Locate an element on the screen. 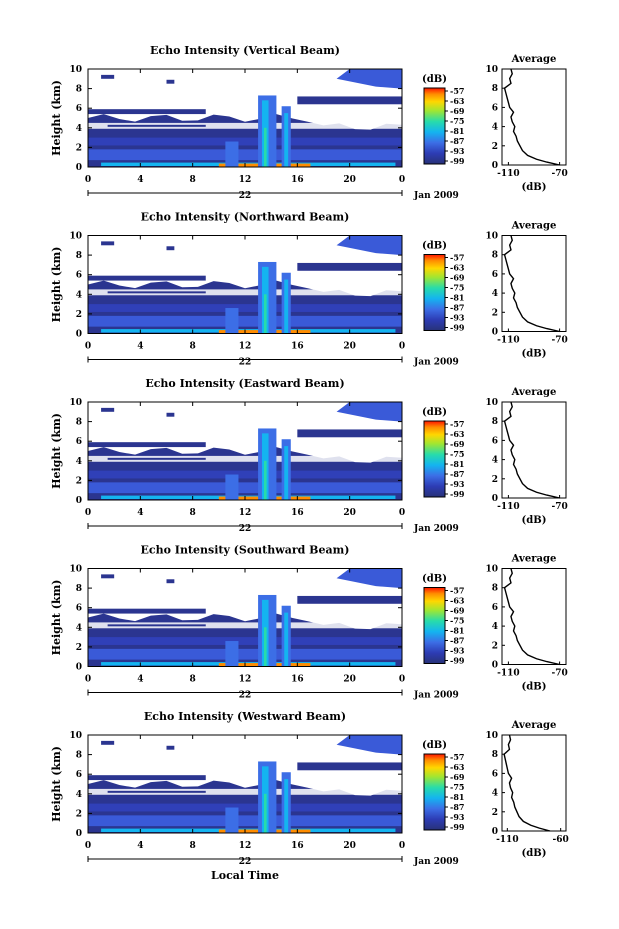 This screenshot has width=619, height=929. average-x-tick-label: -70 is located at coordinates (559, 341).